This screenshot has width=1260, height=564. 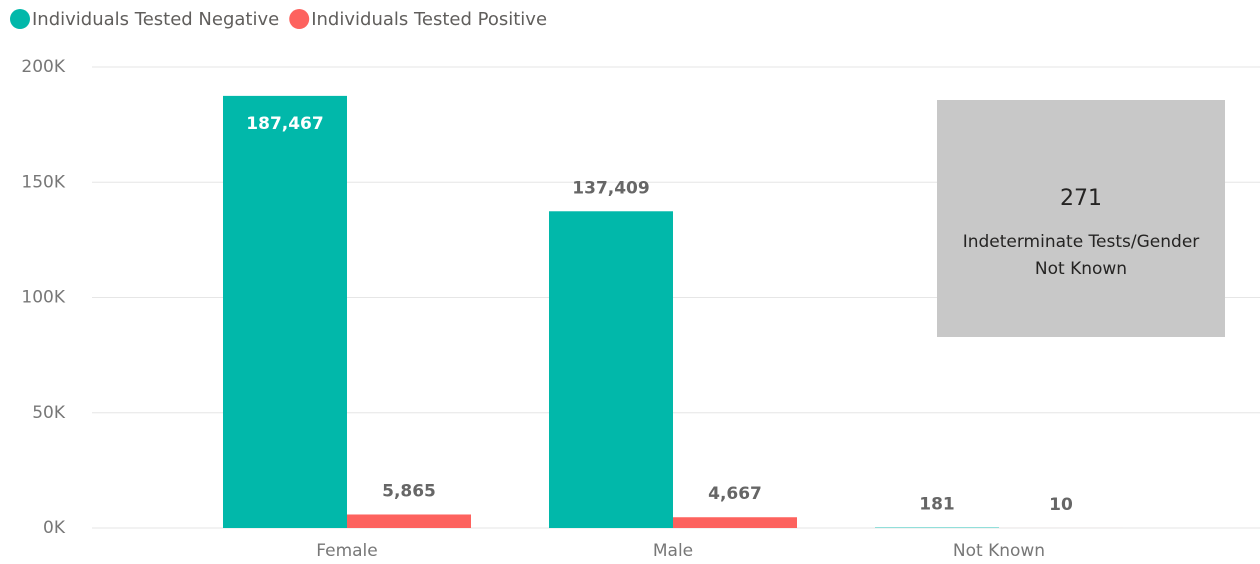 What do you see at coordinates (1081, 198) in the screenshot?
I see `annotation-value: 271` at bounding box center [1081, 198].